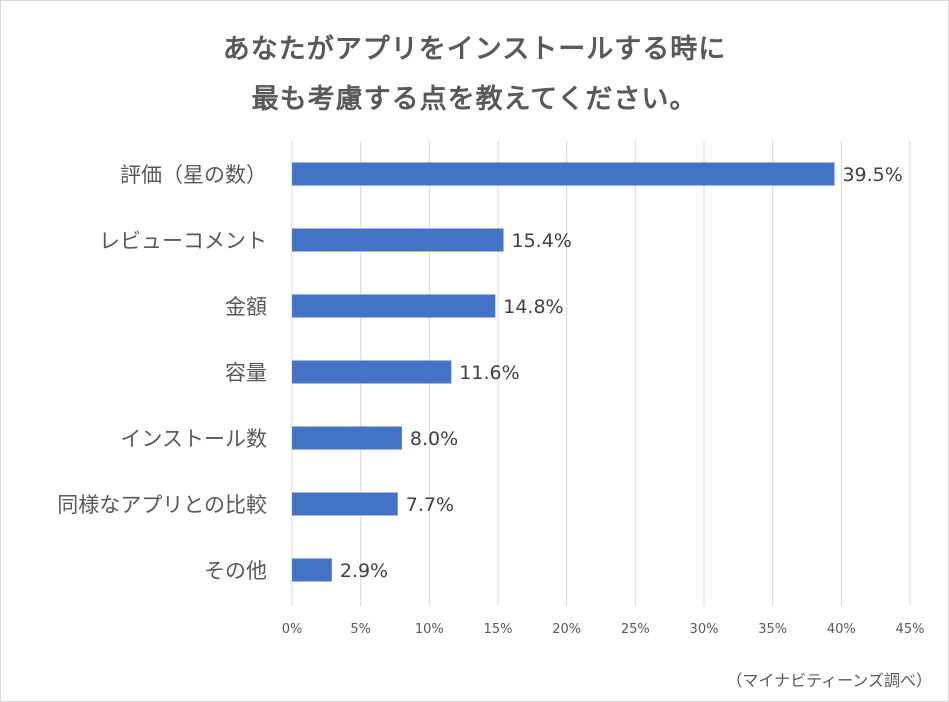 The width and height of the screenshot is (949, 702). What do you see at coordinates (829, 680) in the screenshot?
I see `source-note: （マイナビティーンズ調べ）` at bounding box center [829, 680].